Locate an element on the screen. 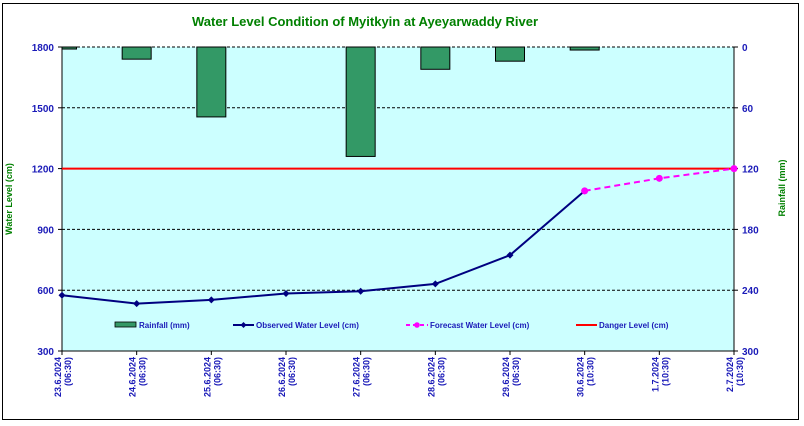 This screenshot has width=804, height=426. x-tick-date: 29.6.2024 is located at coordinates (506, 377).